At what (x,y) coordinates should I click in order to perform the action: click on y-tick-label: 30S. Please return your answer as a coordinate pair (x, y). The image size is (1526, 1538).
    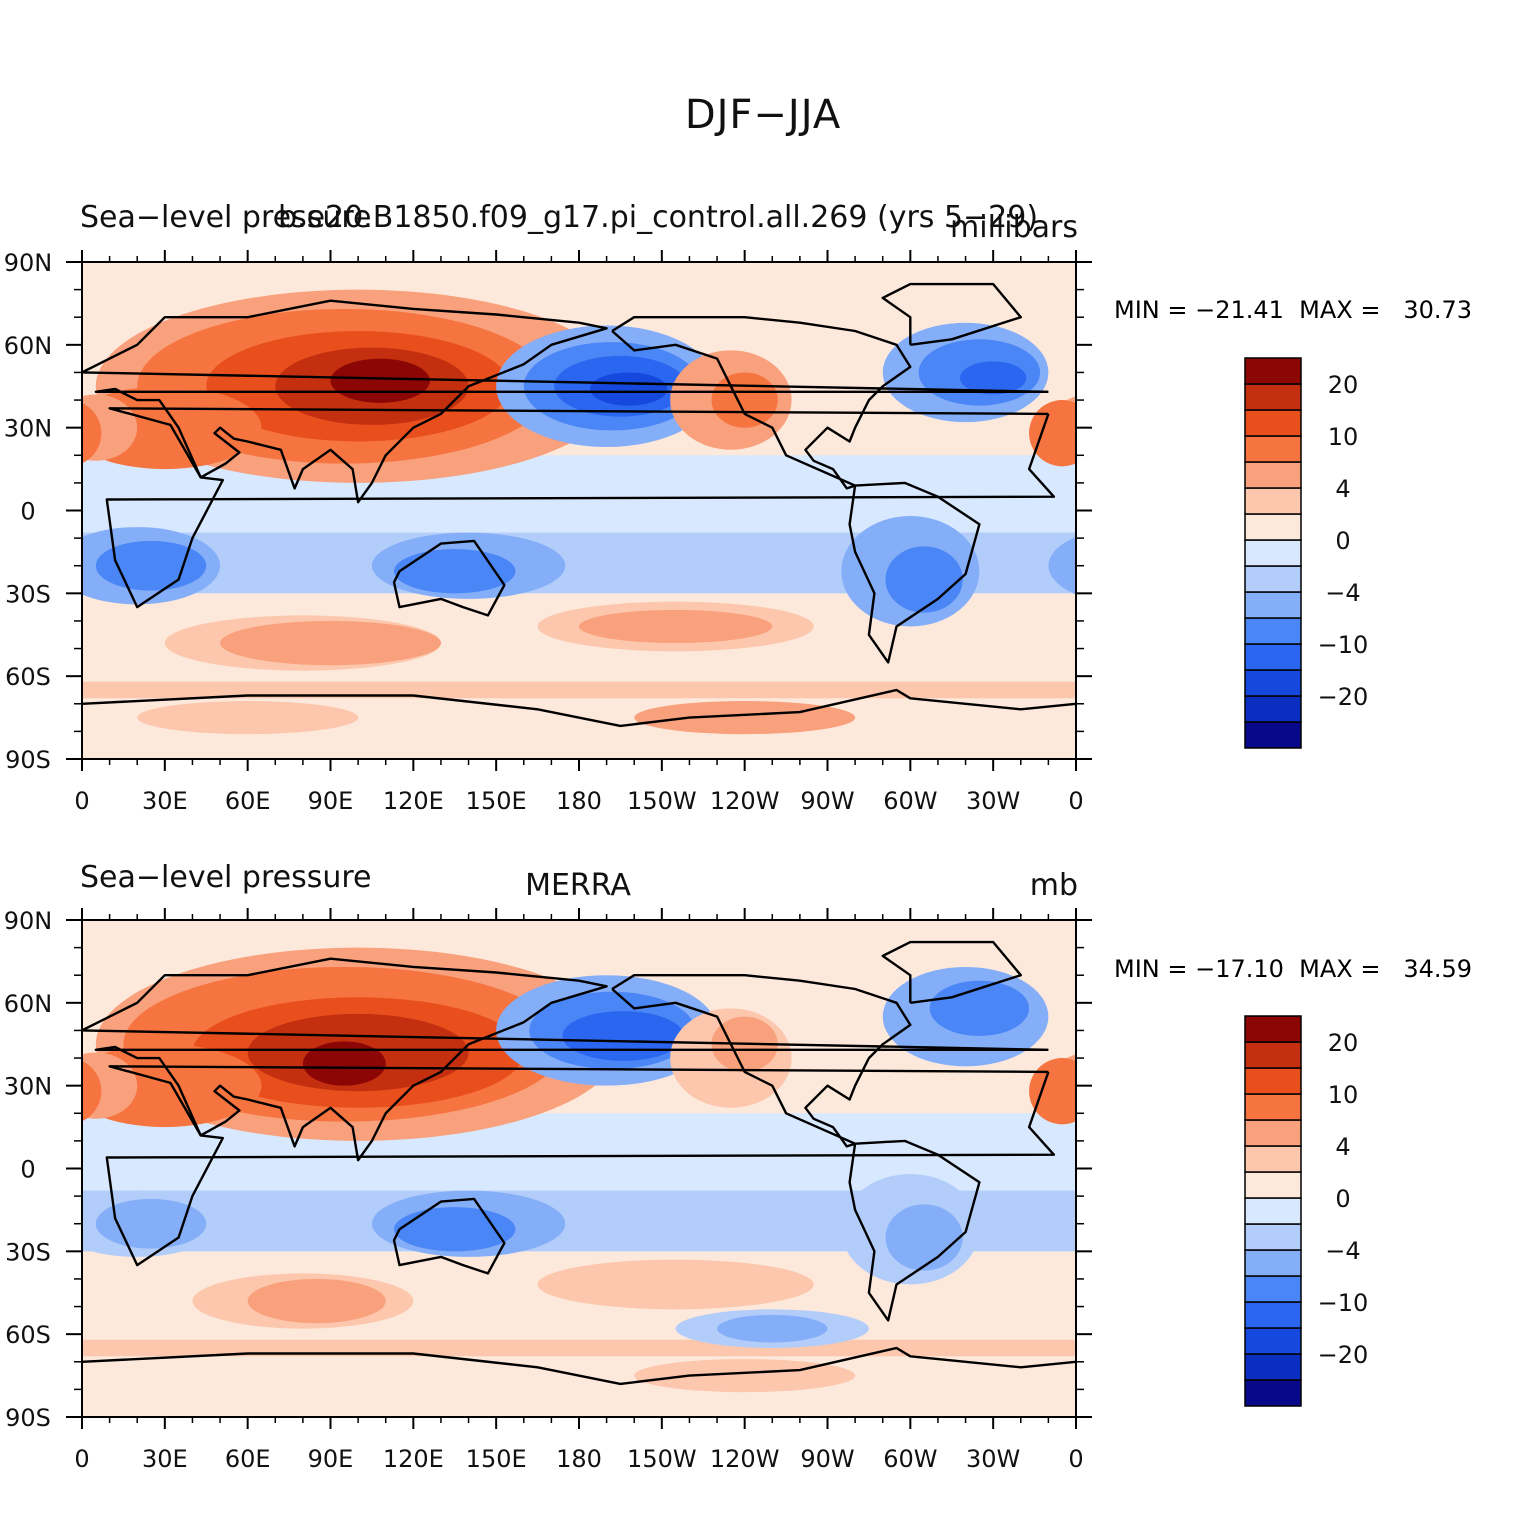
    Looking at the image, I should click on (28, 1252).